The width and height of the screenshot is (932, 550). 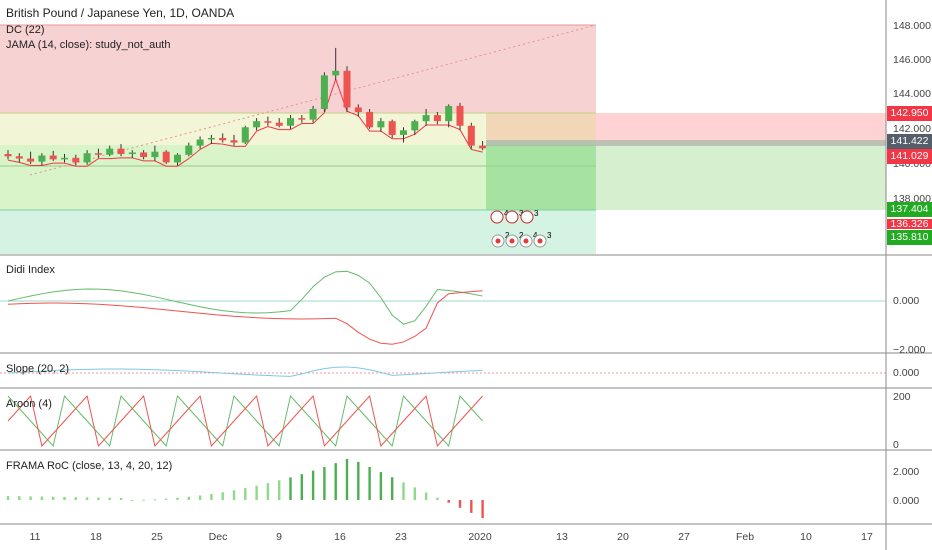 I want to click on didi-tick: −2.000, so click(x=909, y=350).